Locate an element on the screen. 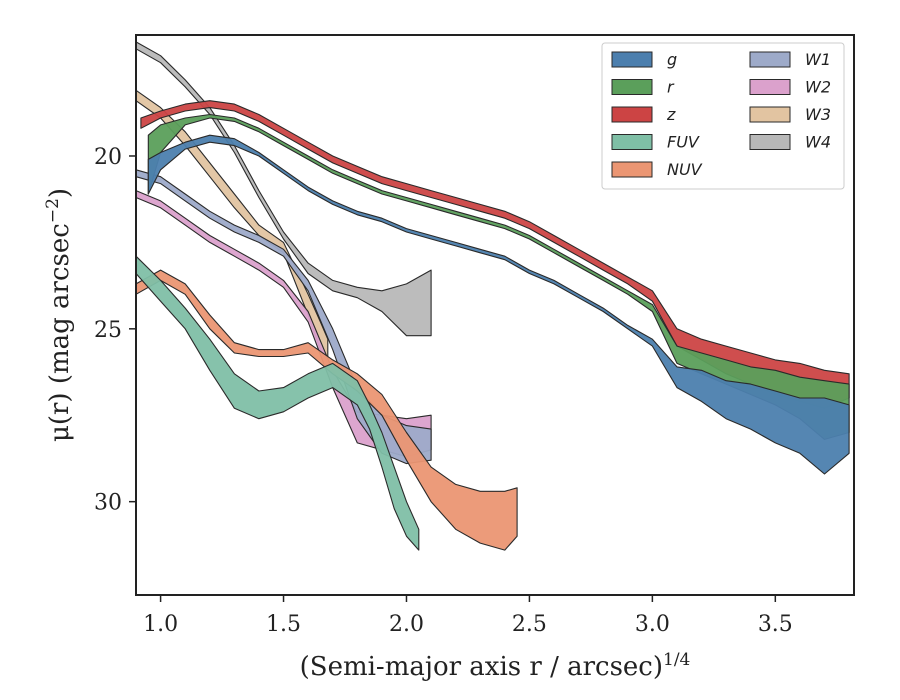 Image resolution: width=900 pixels, height=700 pixels. x-axis-label: (Semi-major axis r / arcsec)1/4 is located at coordinates (495, 666).